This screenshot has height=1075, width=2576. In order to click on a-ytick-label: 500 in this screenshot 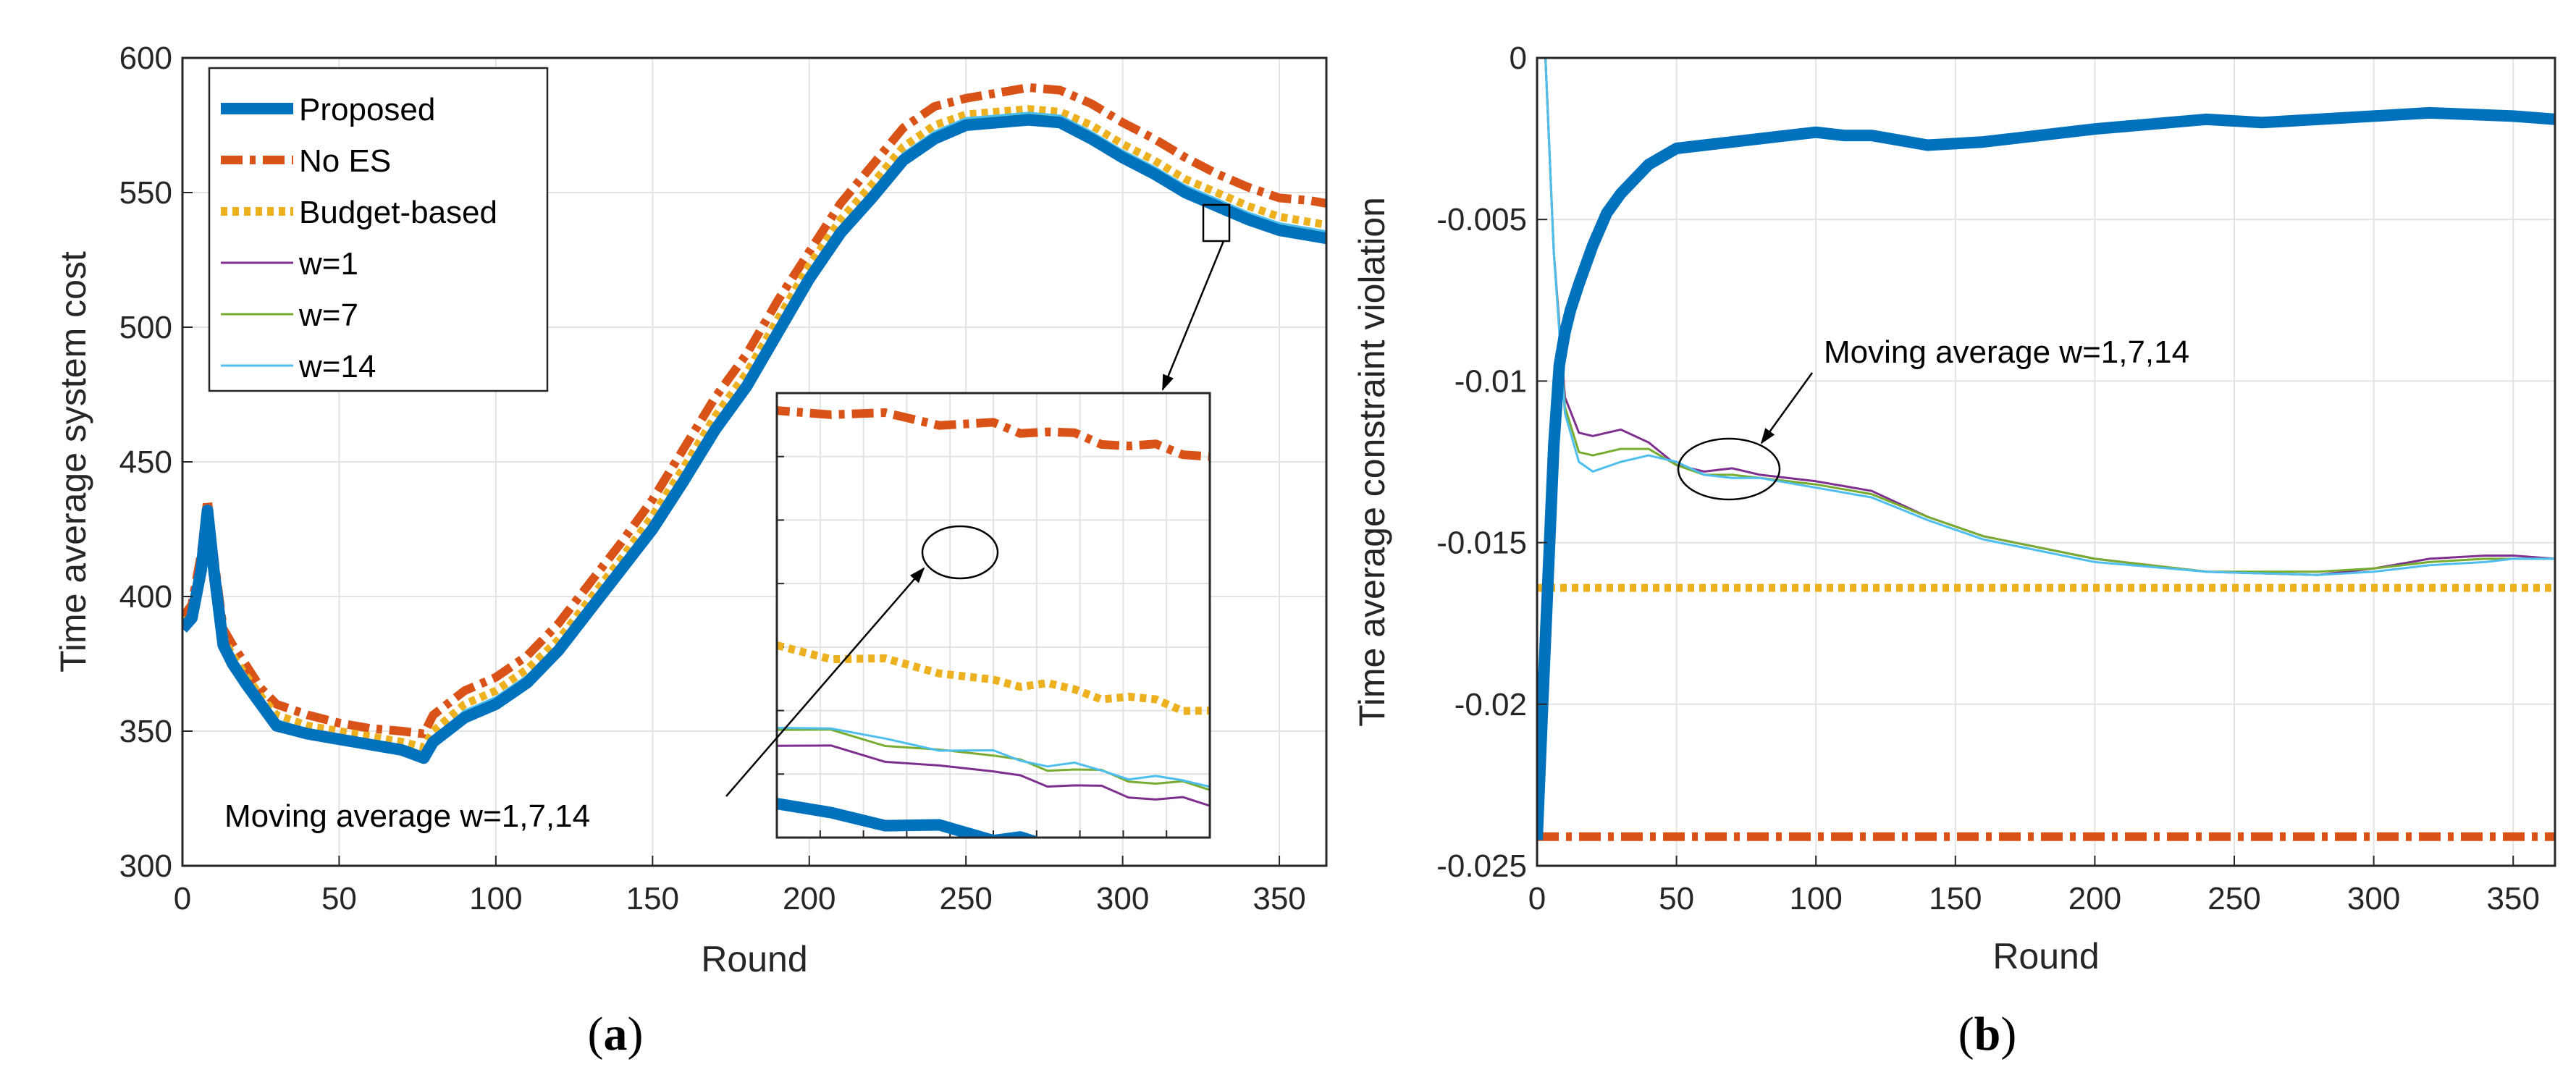, I will do `click(145, 327)`.